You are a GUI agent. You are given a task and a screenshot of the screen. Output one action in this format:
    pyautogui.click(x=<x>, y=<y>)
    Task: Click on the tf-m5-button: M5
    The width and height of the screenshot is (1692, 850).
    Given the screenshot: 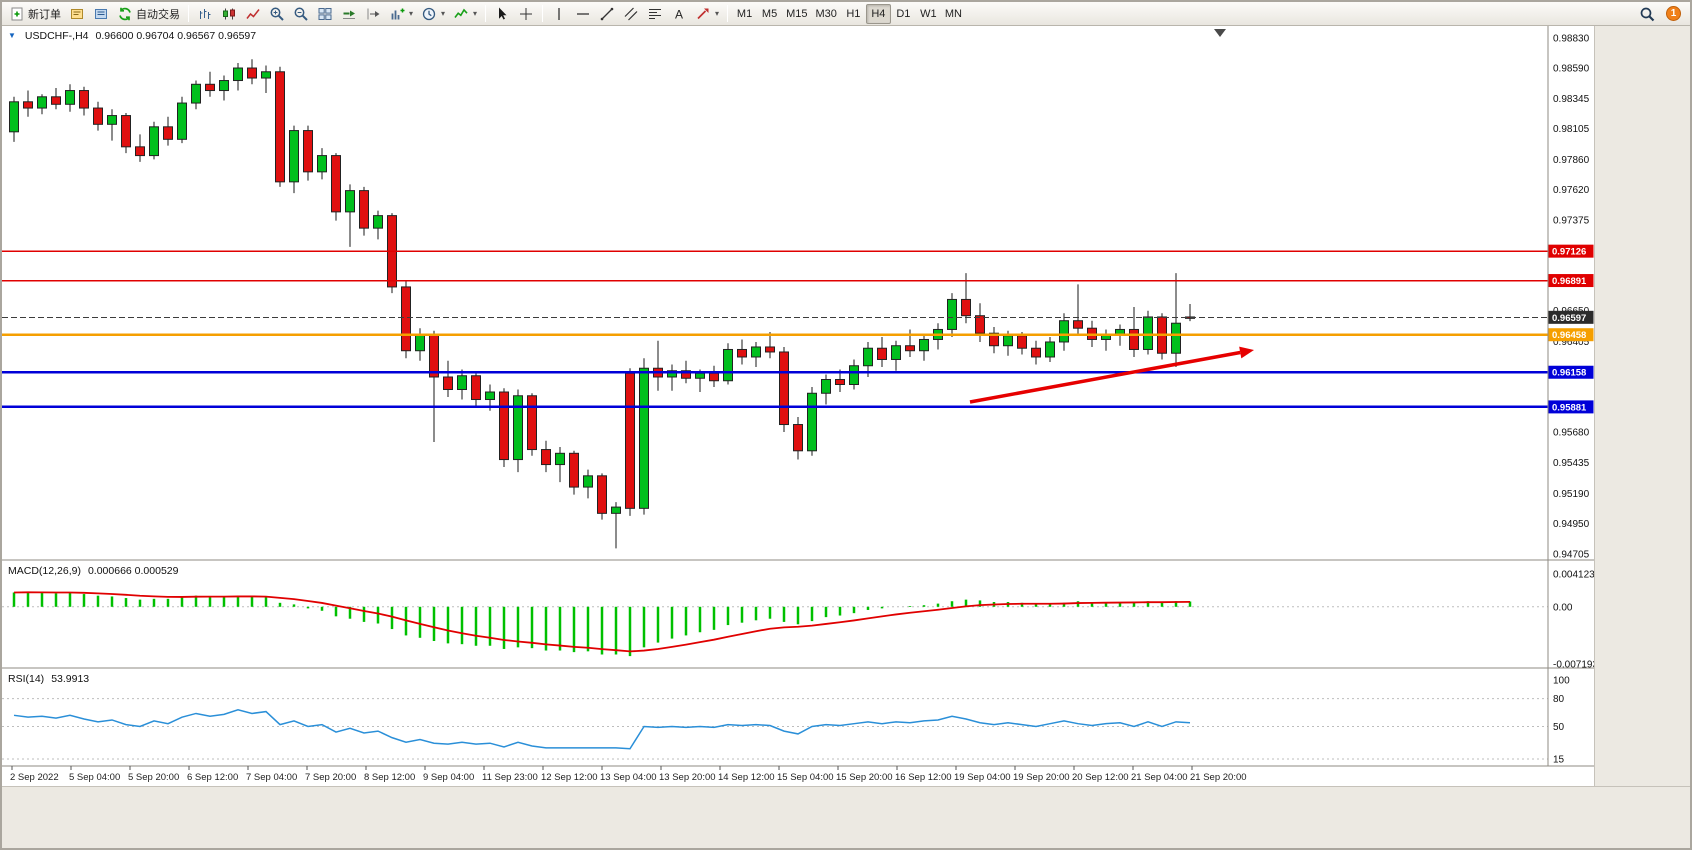 What is the action you would take?
    pyautogui.click(x=769, y=14)
    